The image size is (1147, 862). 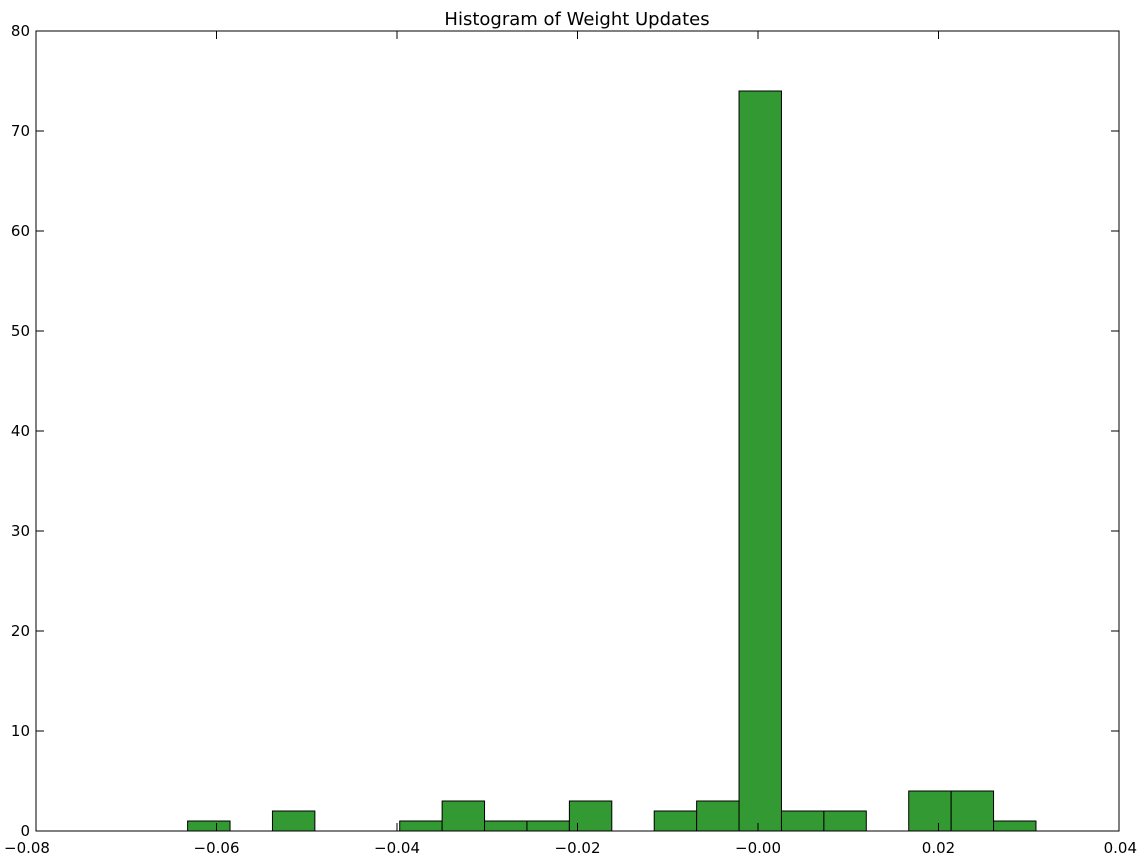 What do you see at coordinates (20, 631) in the screenshot?
I see `y-tick-label: 20` at bounding box center [20, 631].